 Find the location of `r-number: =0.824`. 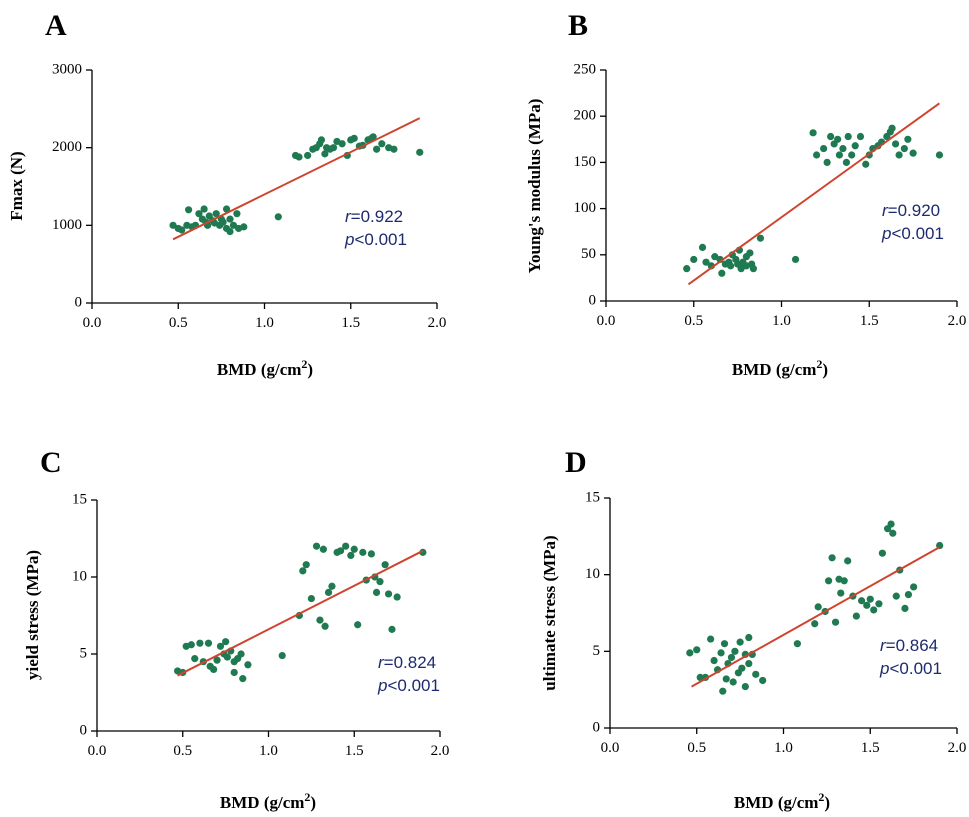

r-number: =0.824 is located at coordinates (410, 662).